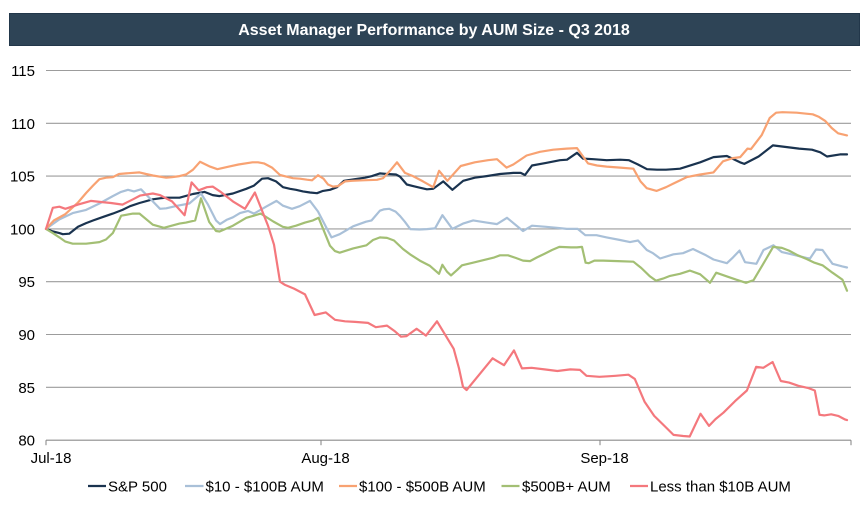 The image size is (868, 517). I want to click on svg-text: 95, so click(26, 282).